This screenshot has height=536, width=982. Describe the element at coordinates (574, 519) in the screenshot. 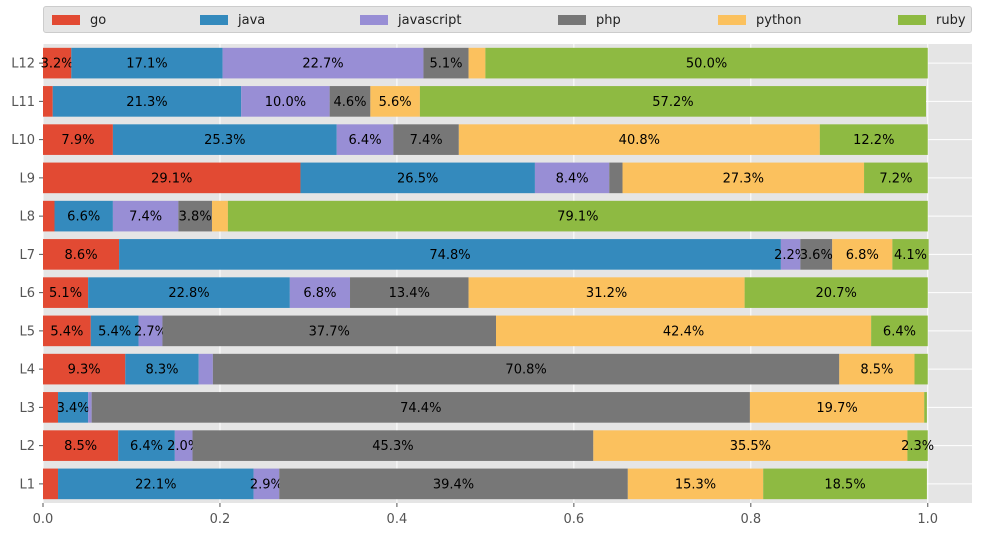

I see `x-tick-label: 0.6` at that location.